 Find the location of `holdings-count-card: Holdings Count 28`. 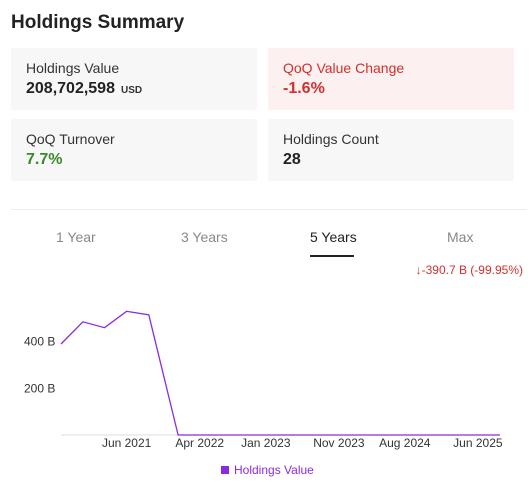

holdings-count-card: Holdings Count 28 is located at coordinates (391, 150).